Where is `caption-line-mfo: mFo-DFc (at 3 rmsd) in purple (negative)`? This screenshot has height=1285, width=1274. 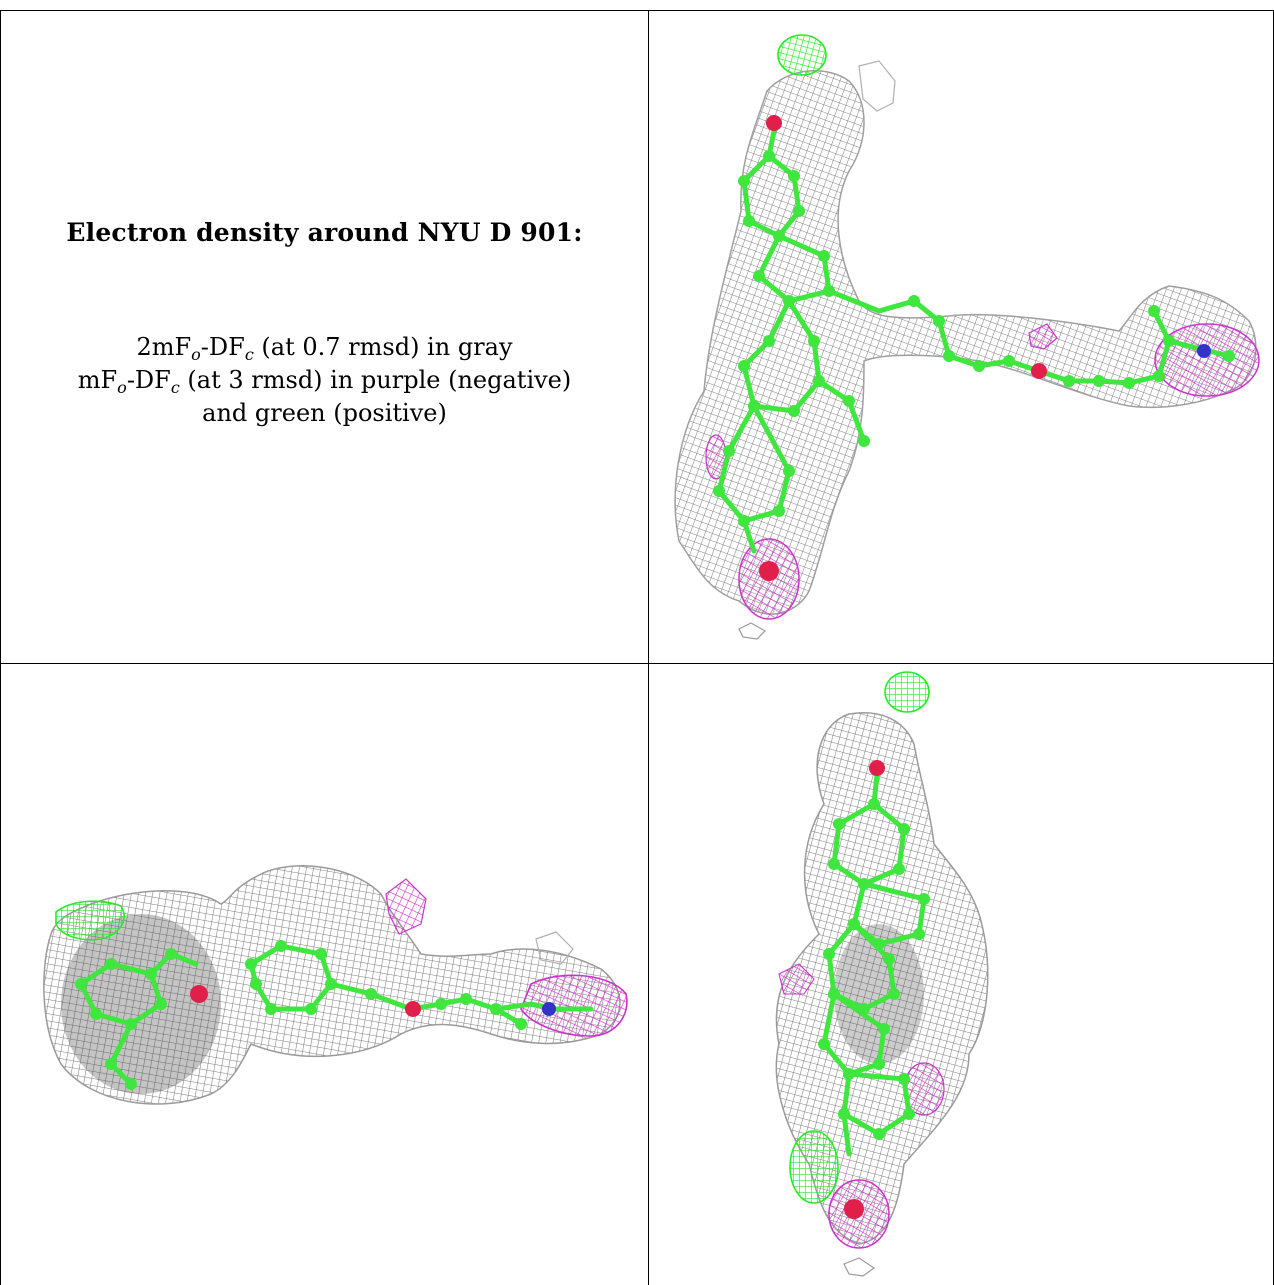 caption-line-mfo: mFo-DFc (at 3 rmsd) in purple (negative) is located at coordinates (324, 381).